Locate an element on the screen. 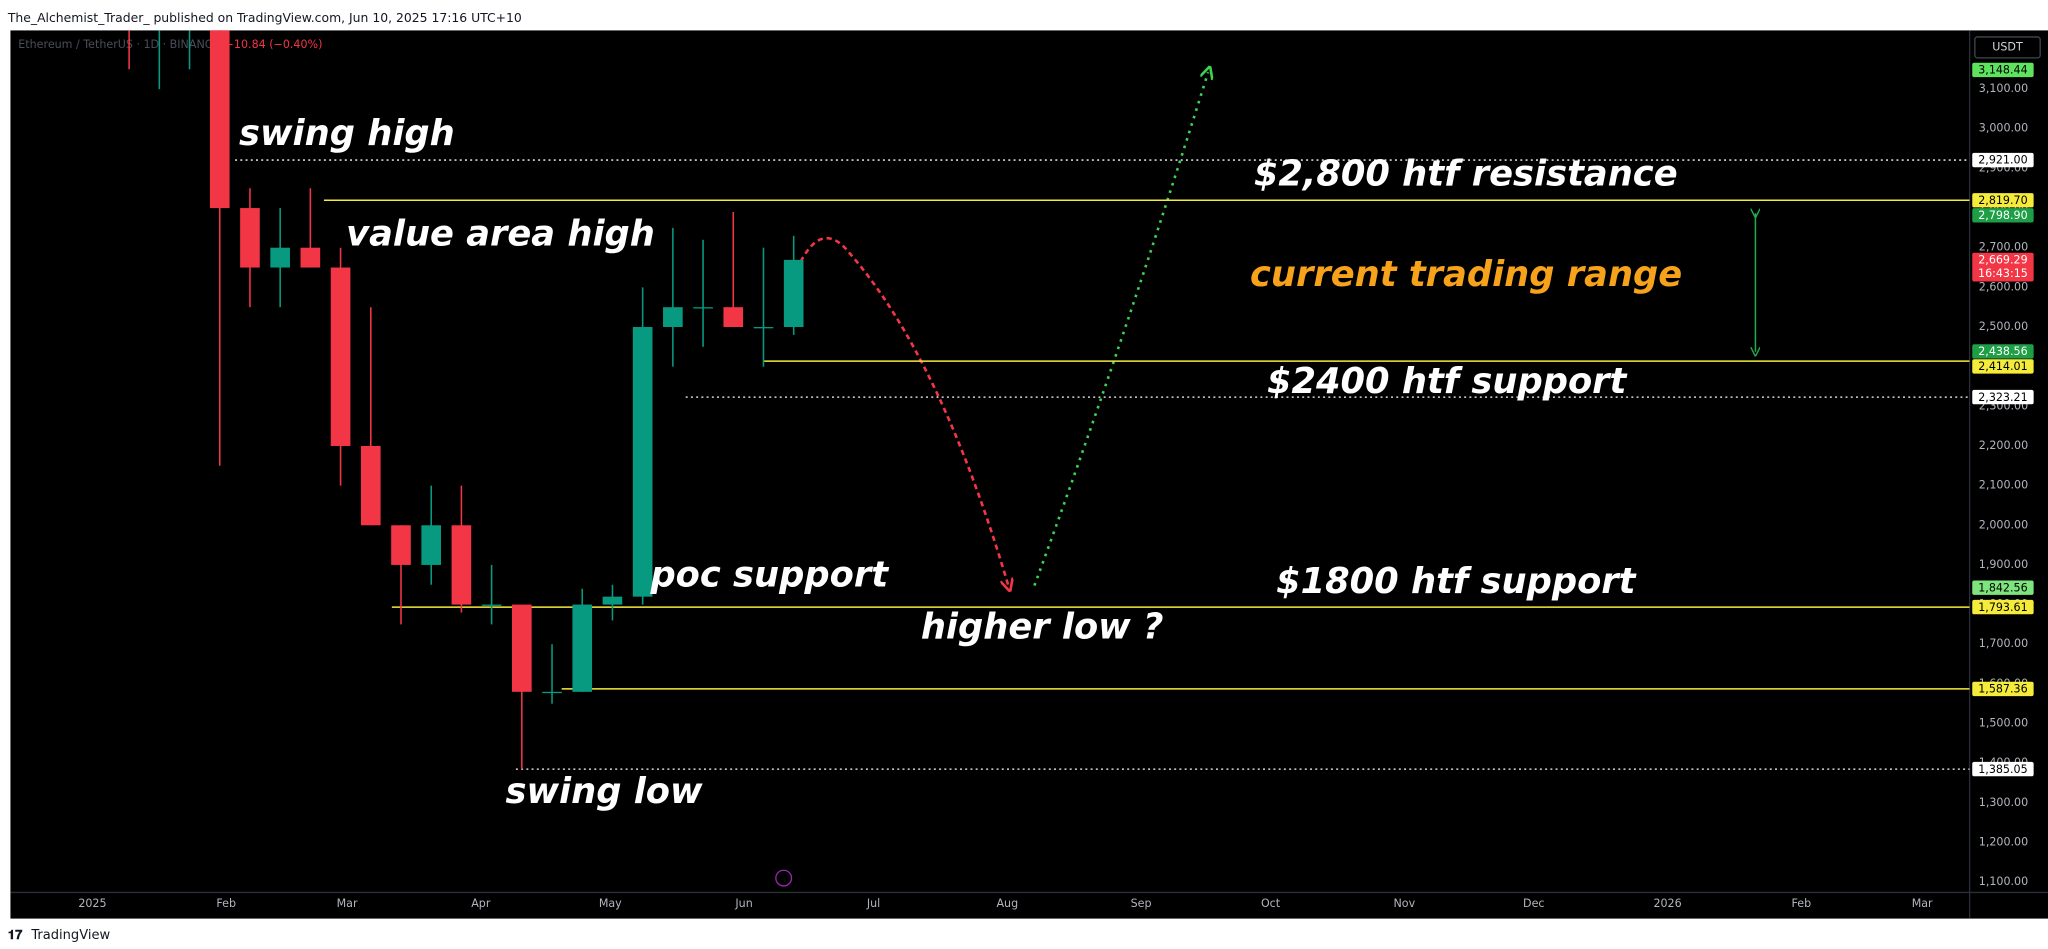  x-tick-label: 2026 is located at coordinates (1667, 903).